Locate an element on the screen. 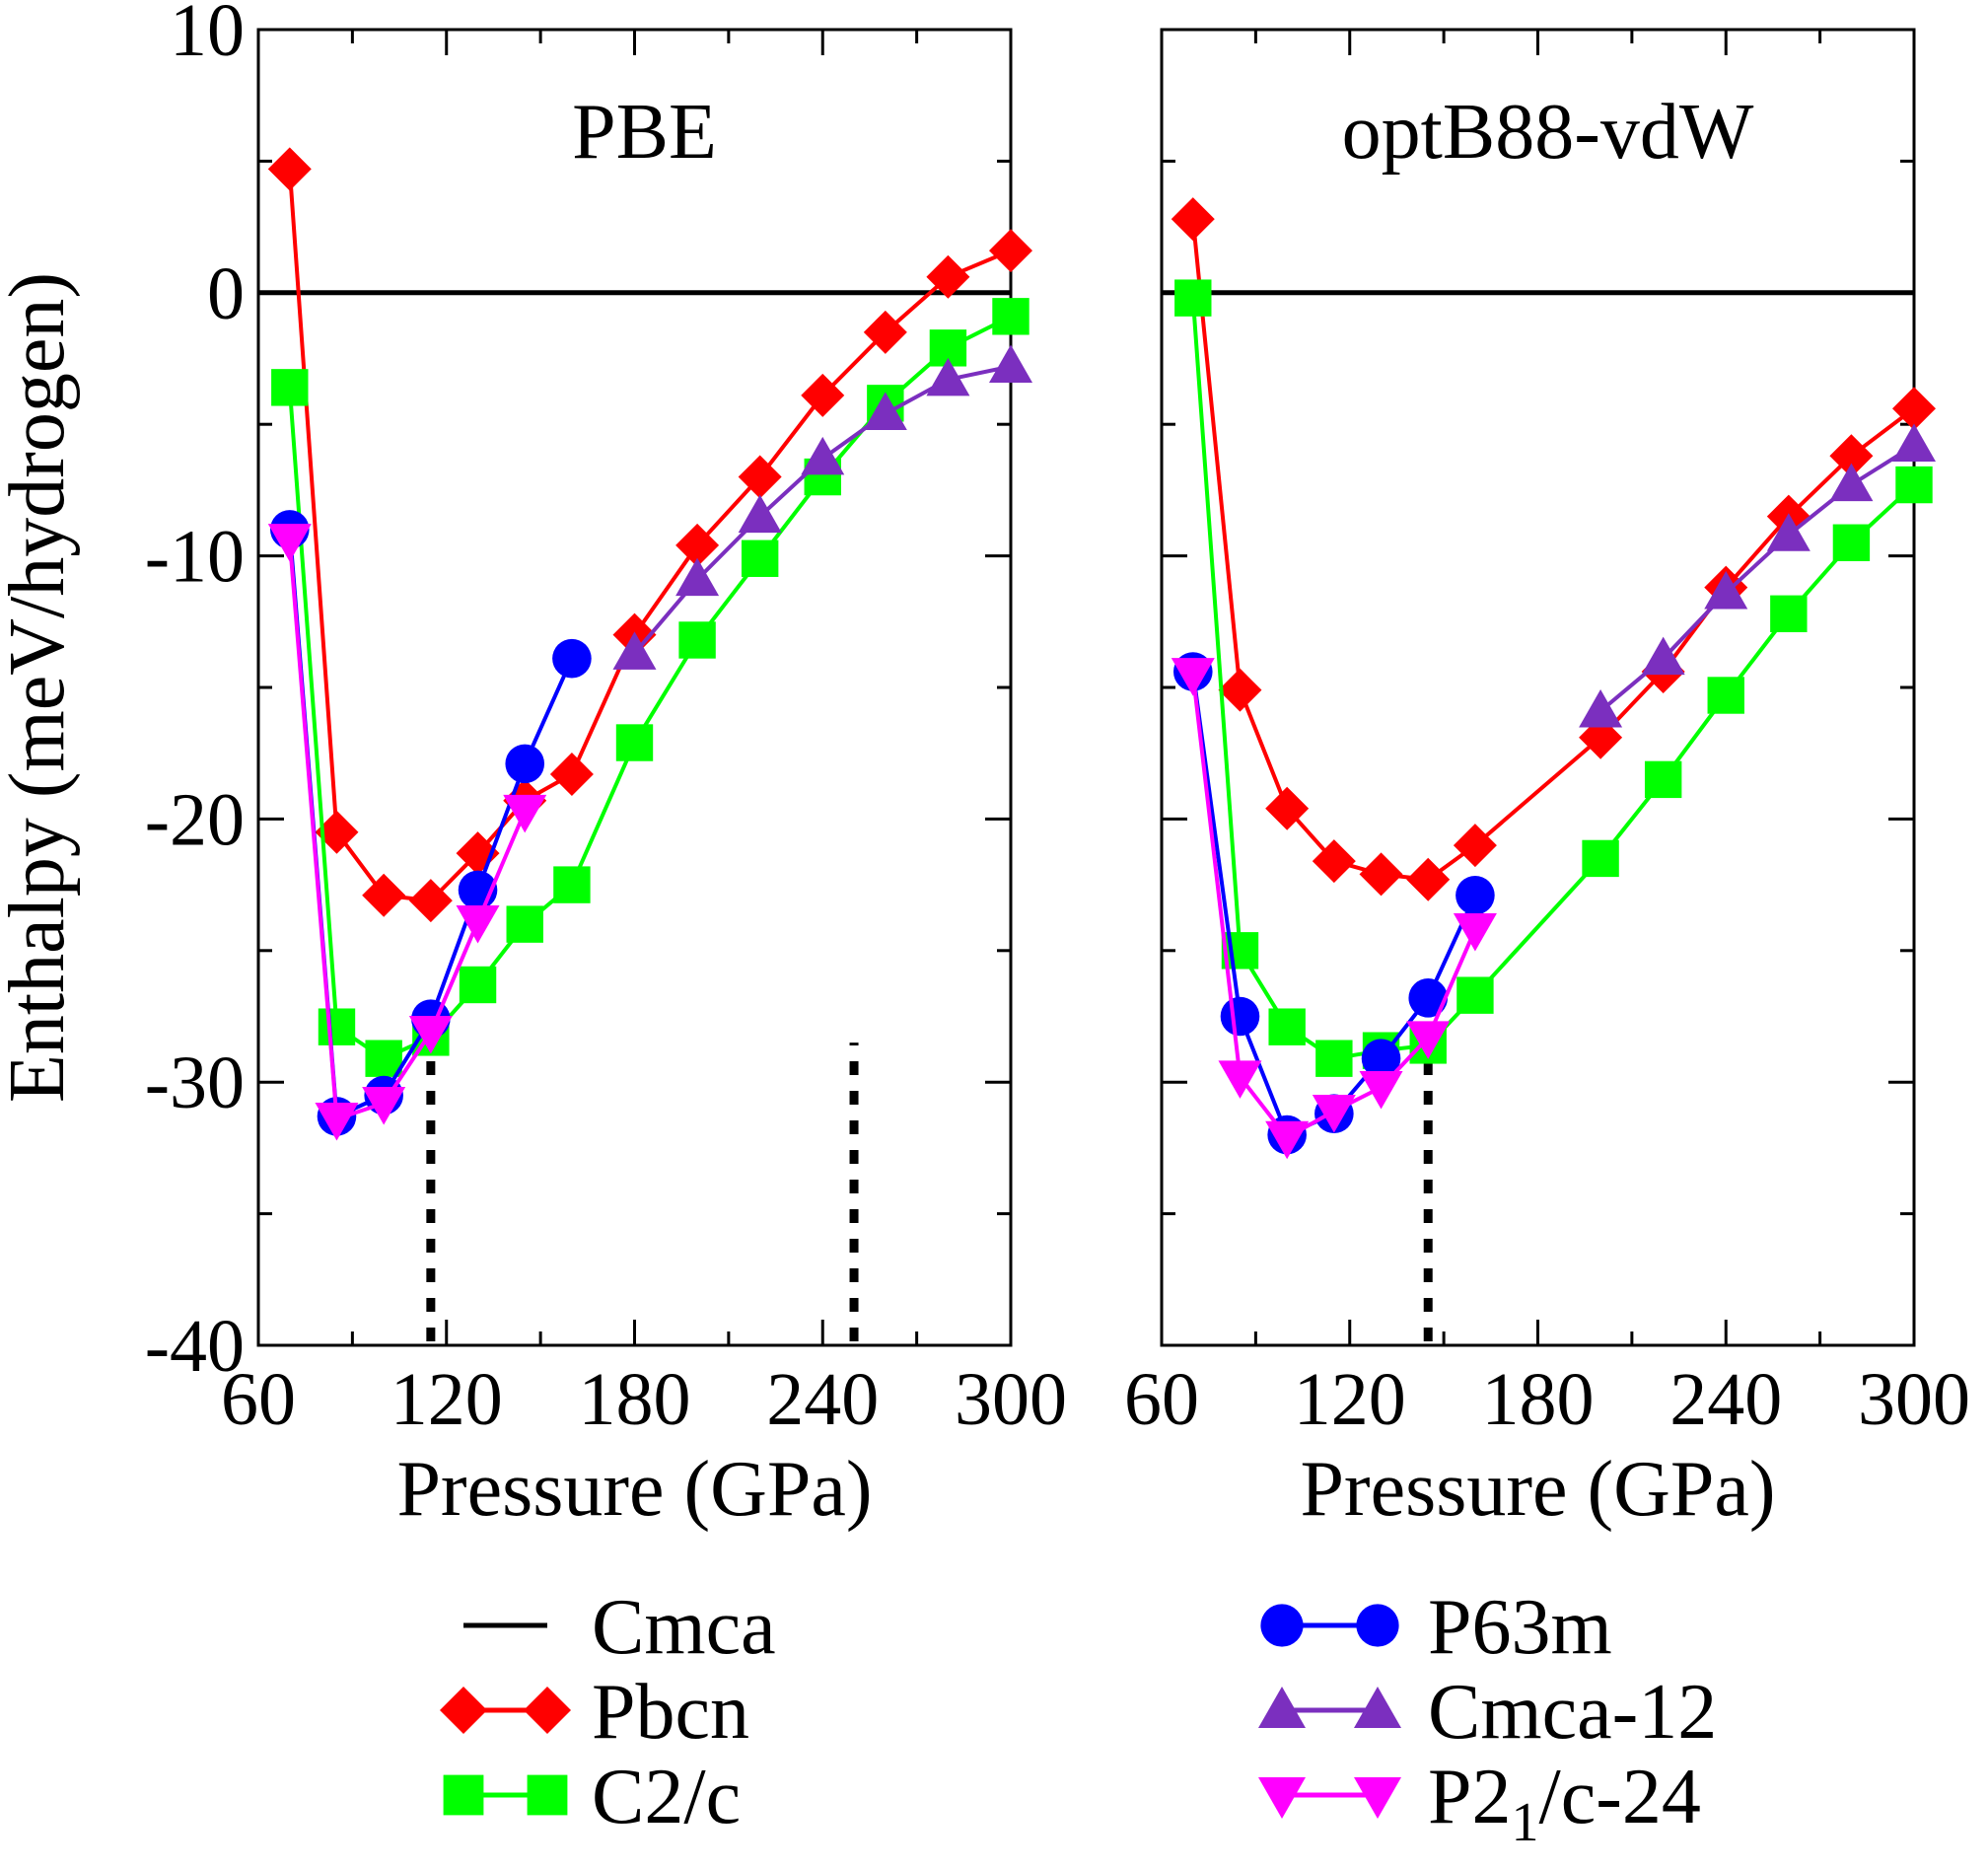  legend-entry-p21-c-24: P21/c-24 is located at coordinates (1479, 1803).